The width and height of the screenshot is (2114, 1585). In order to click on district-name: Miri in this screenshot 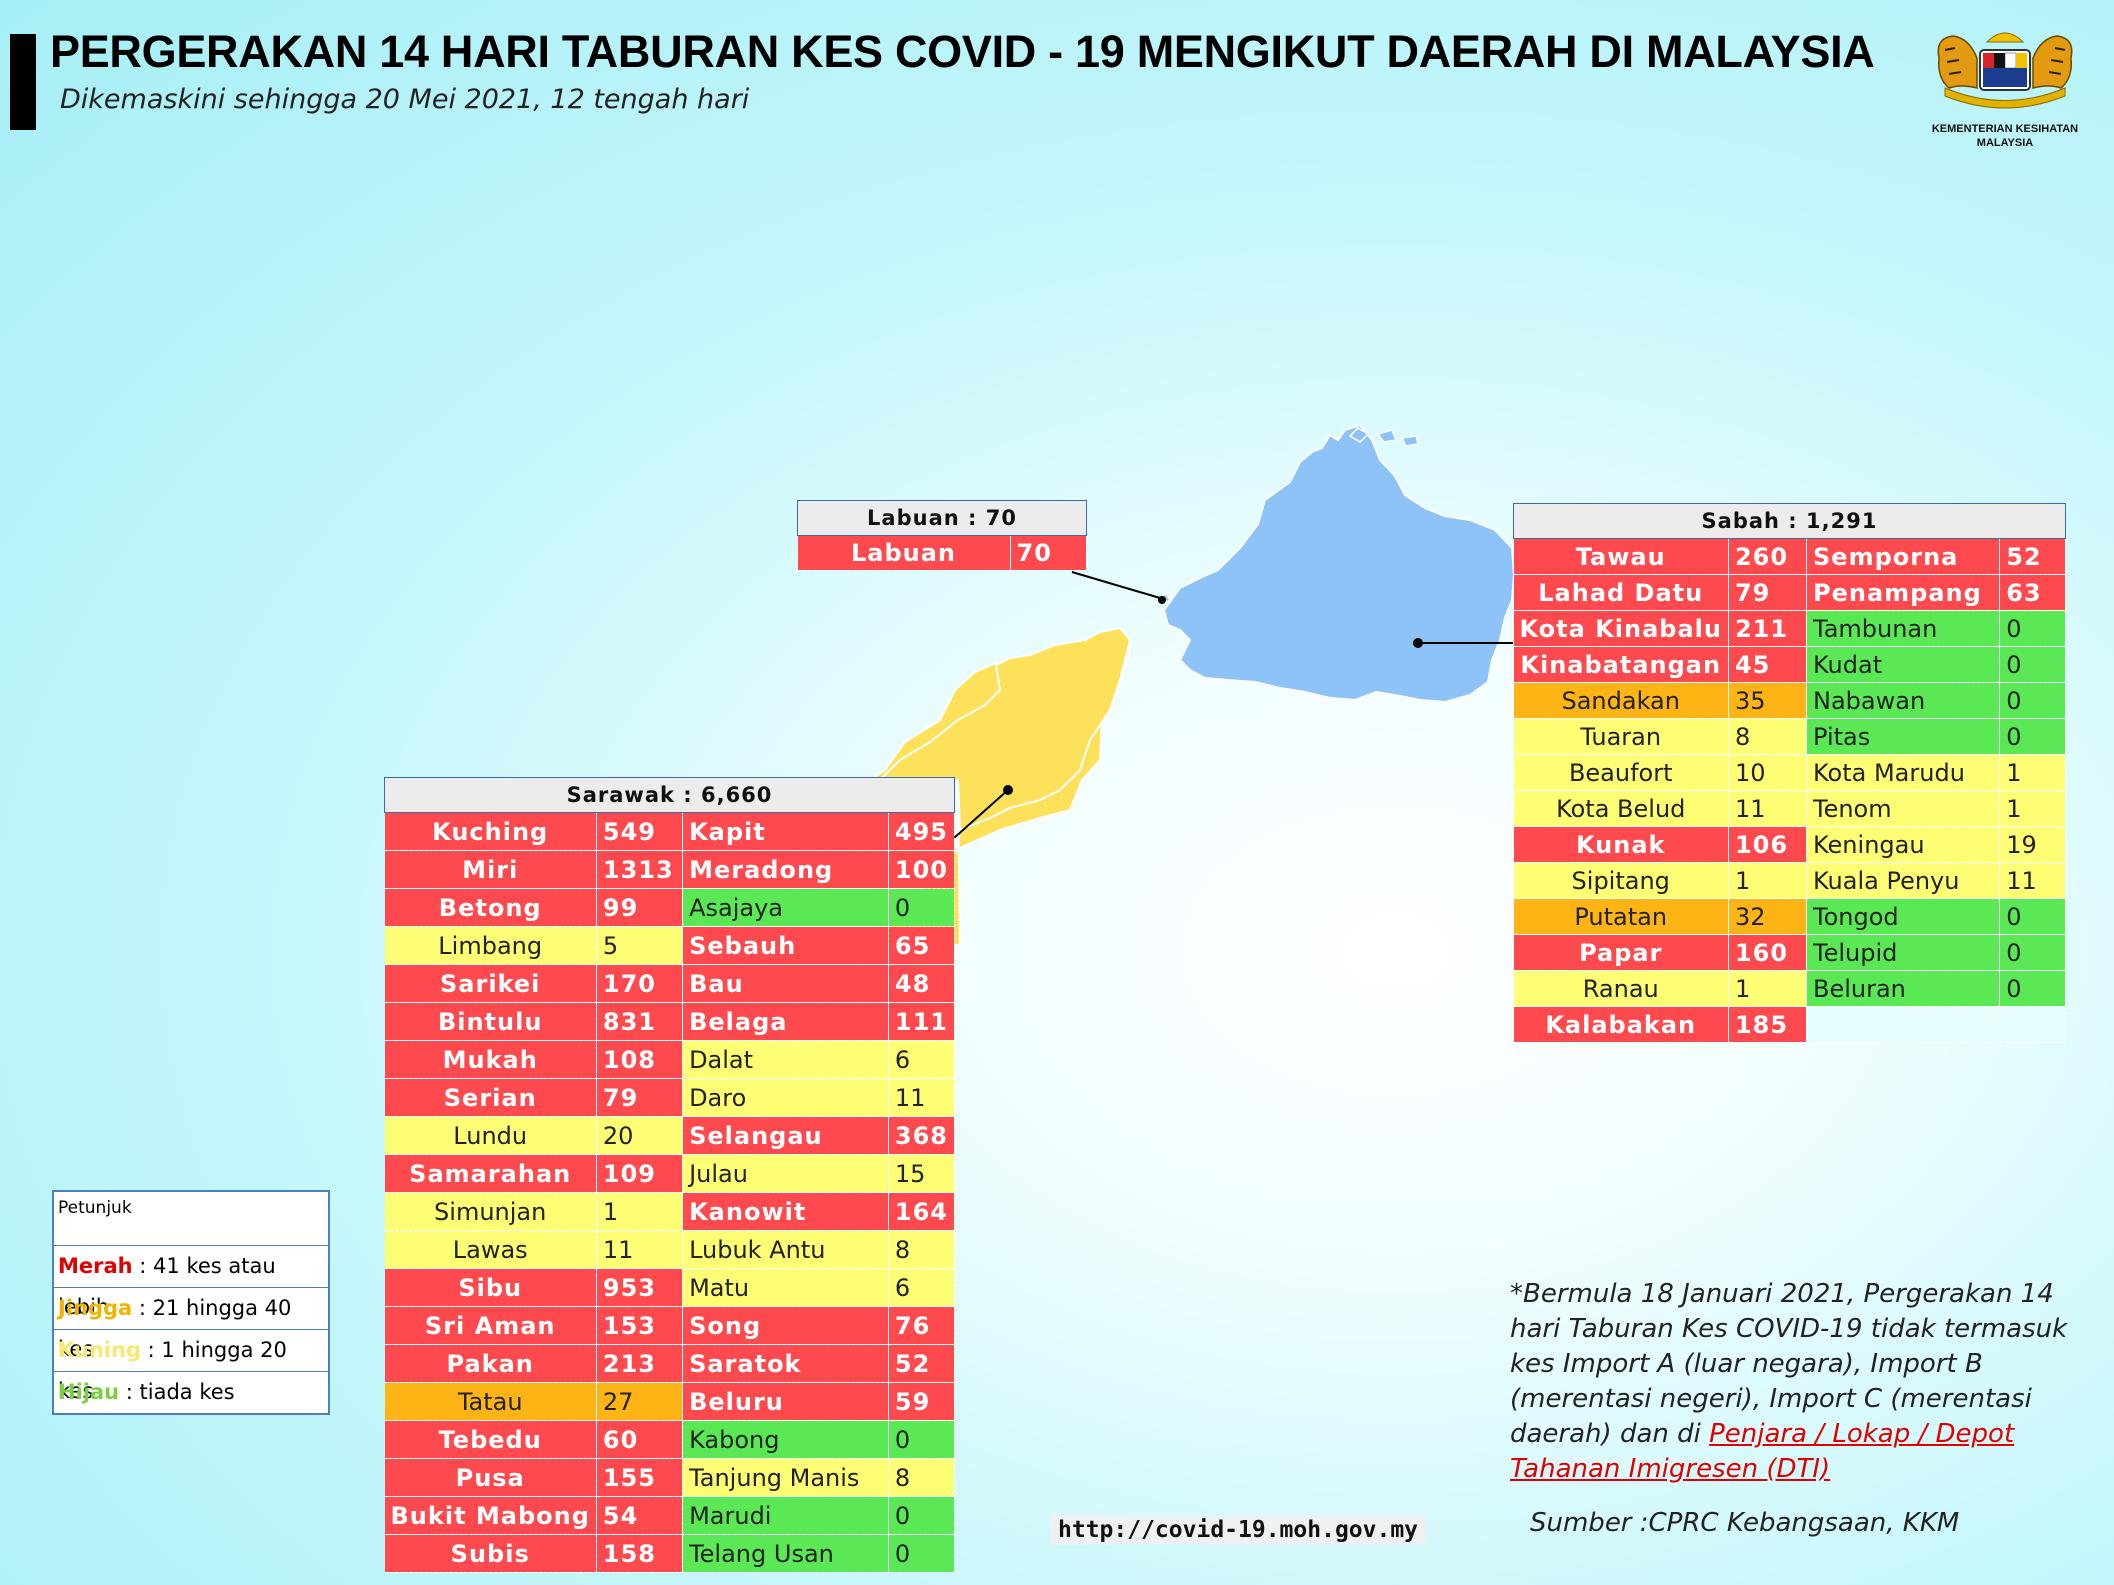, I will do `click(490, 869)`.